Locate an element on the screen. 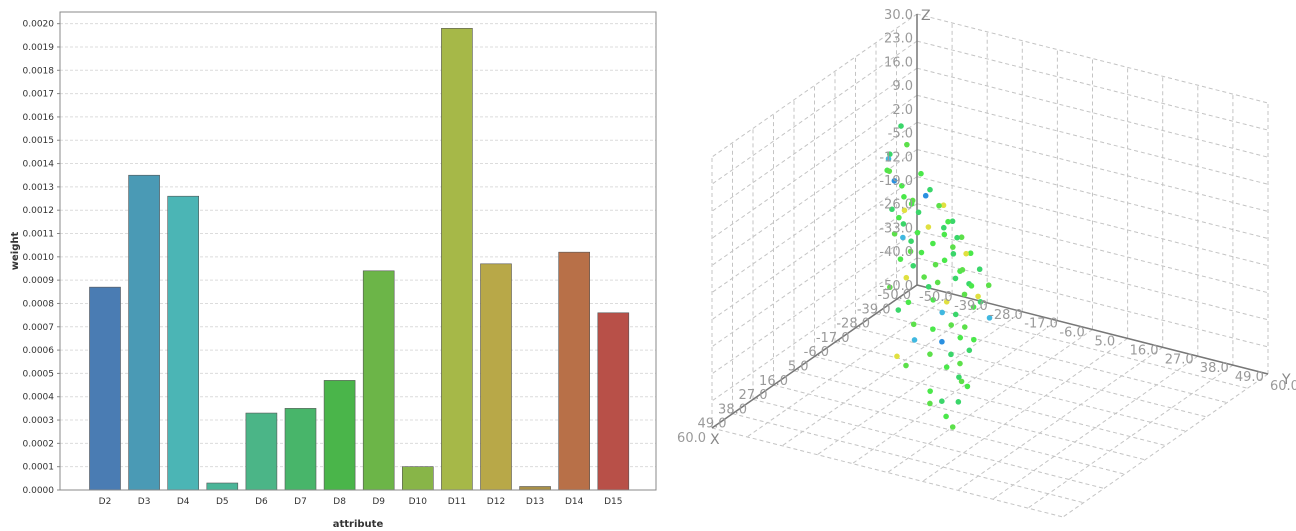 This screenshot has height=531, width=1296. x-tick-label: 16.0 is located at coordinates (773, 381).